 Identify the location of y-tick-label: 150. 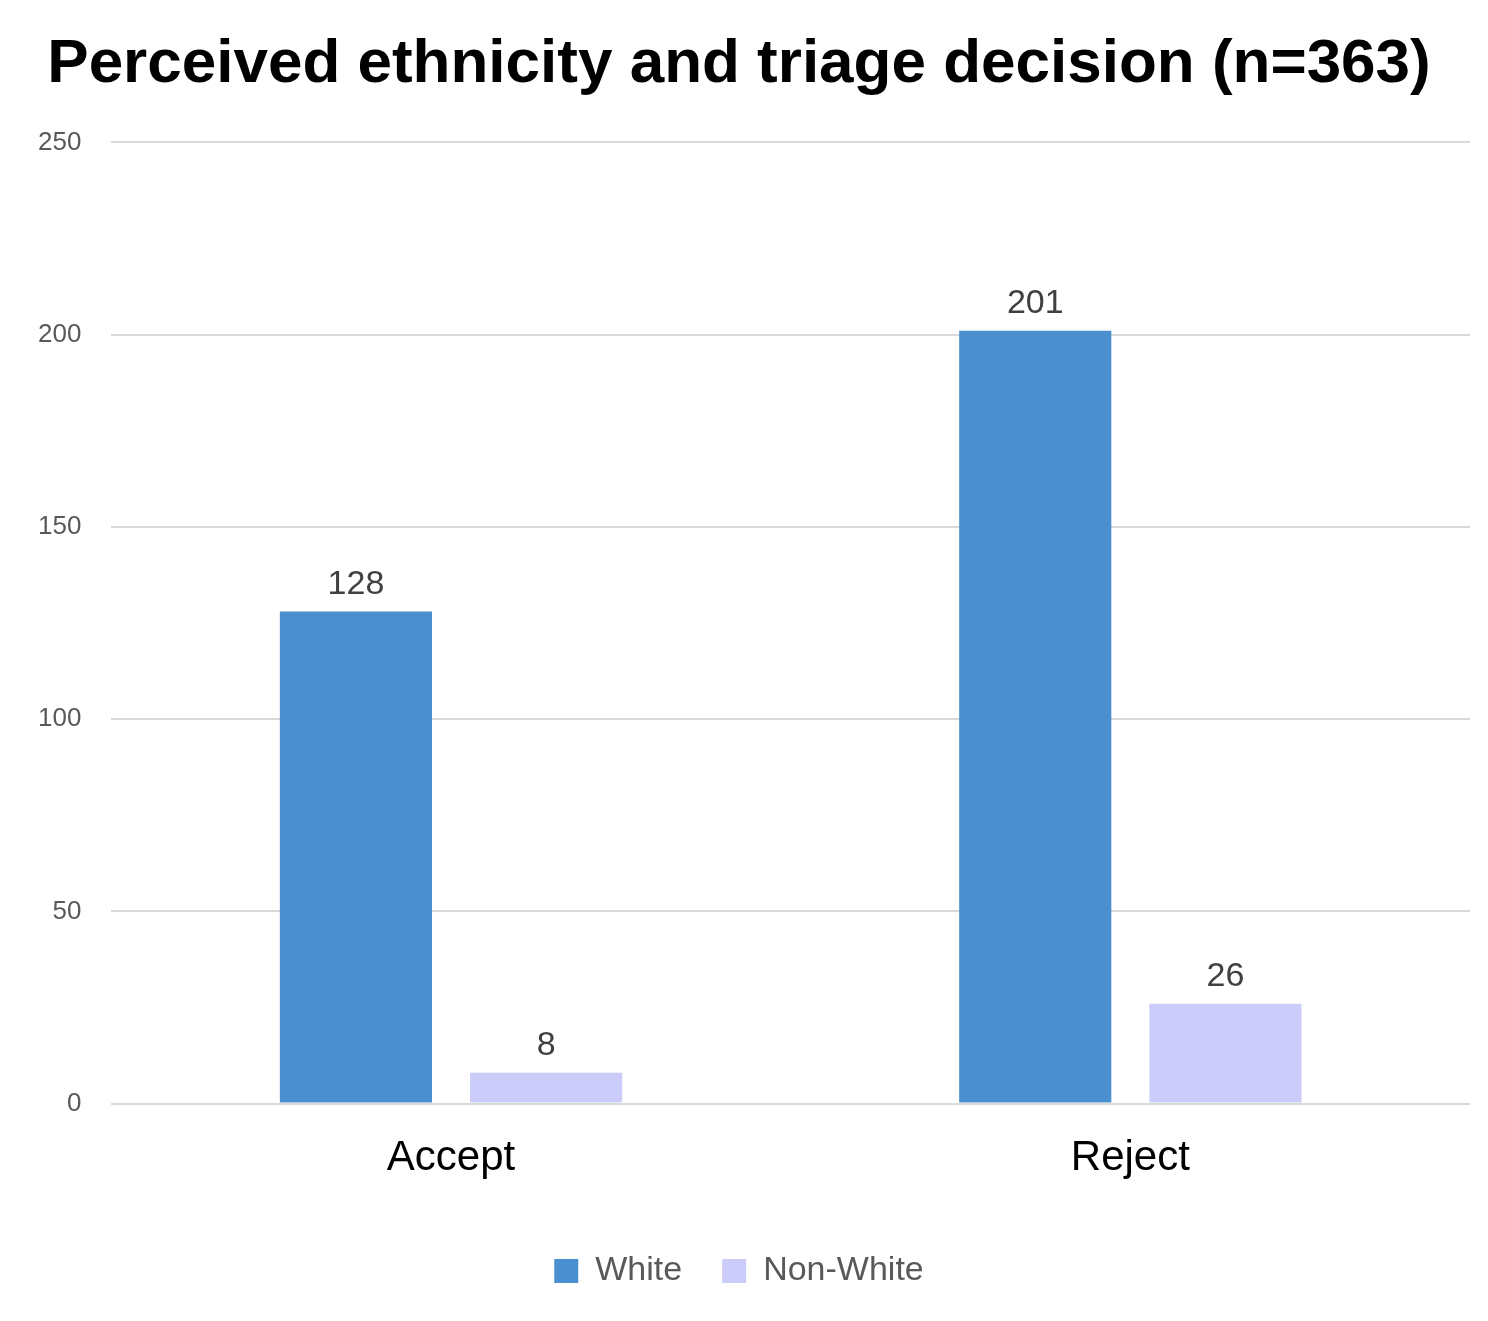
(59, 525).